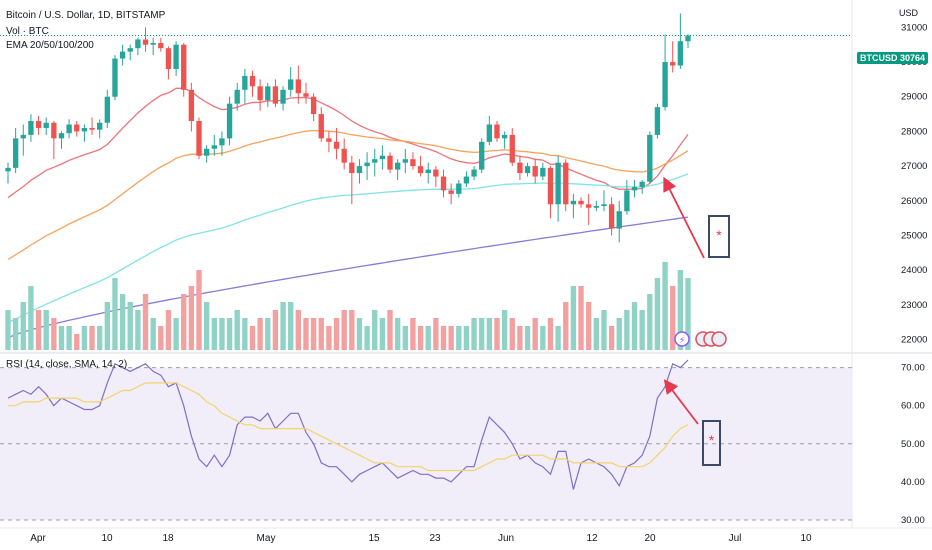  What do you see at coordinates (914, 236) in the screenshot?
I see `price-tick-label: 25000` at bounding box center [914, 236].